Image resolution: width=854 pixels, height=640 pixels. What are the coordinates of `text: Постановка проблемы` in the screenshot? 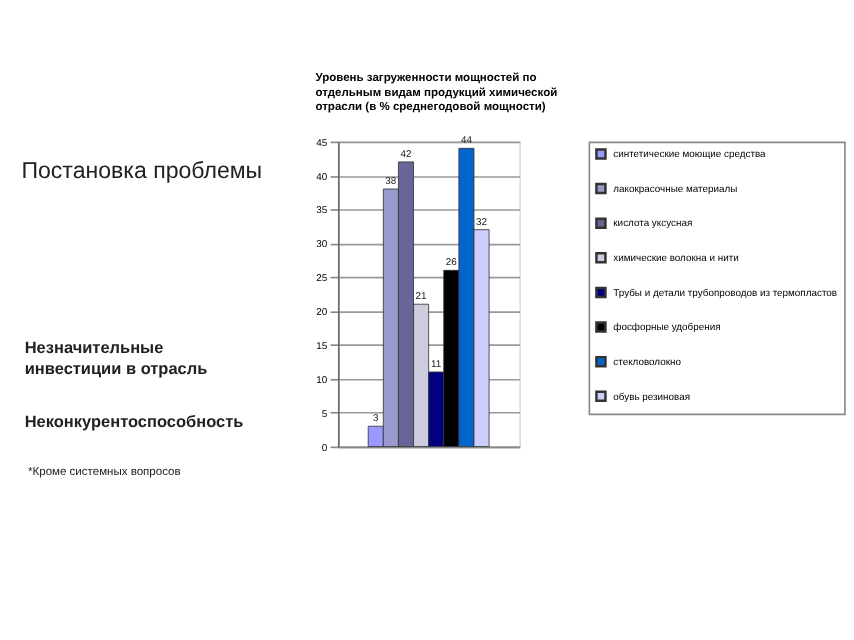 It's located at (142, 171).